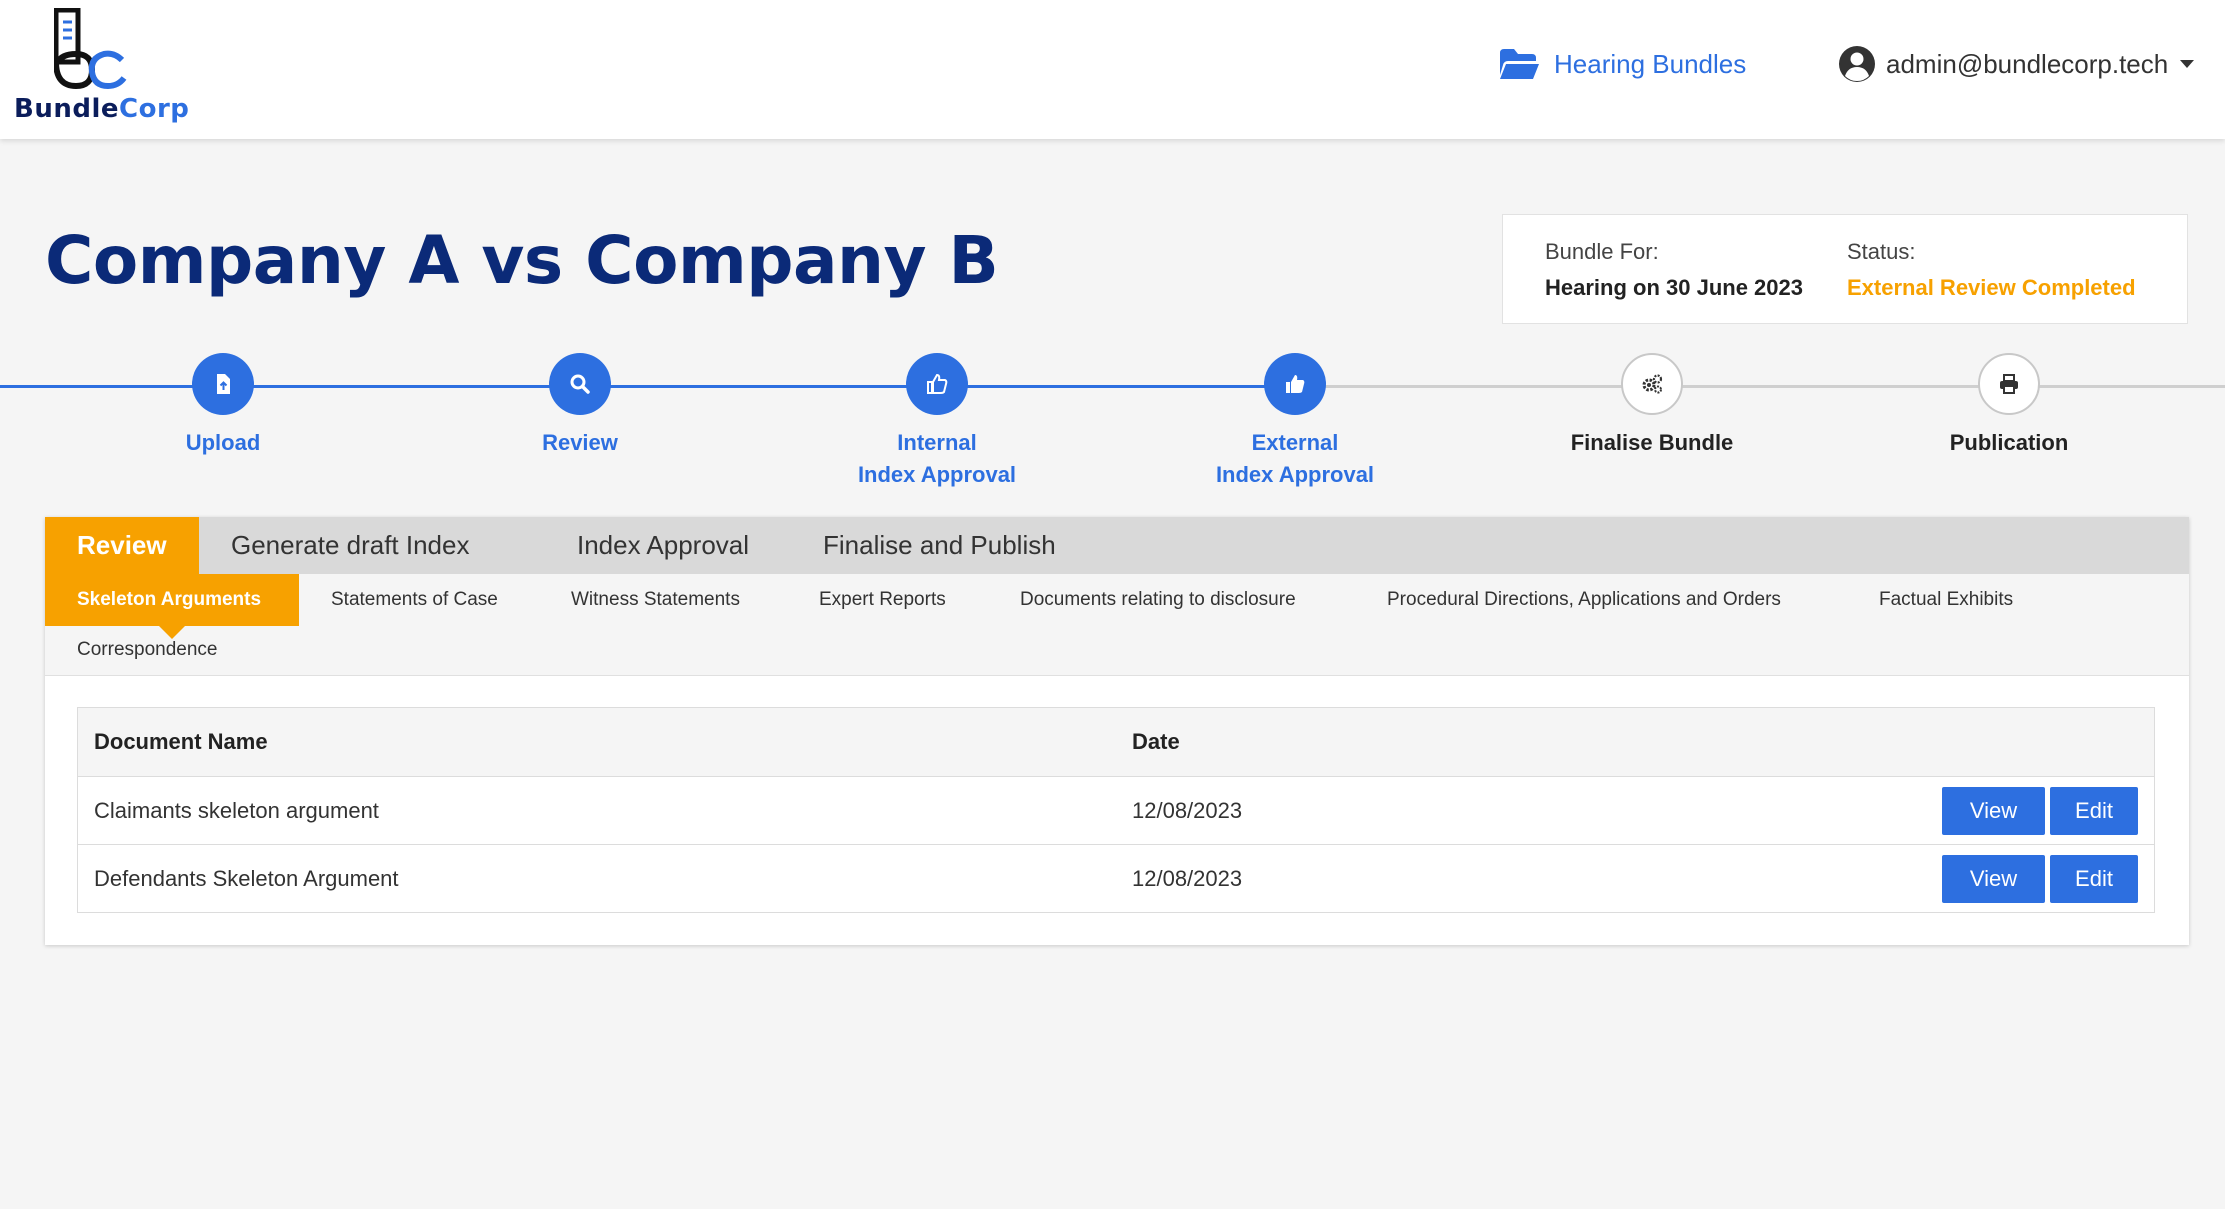 The width and height of the screenshot is (2225, 1209). I want to click on hearing-bundles-label: Hearing Bundles, so click(1650, 63).